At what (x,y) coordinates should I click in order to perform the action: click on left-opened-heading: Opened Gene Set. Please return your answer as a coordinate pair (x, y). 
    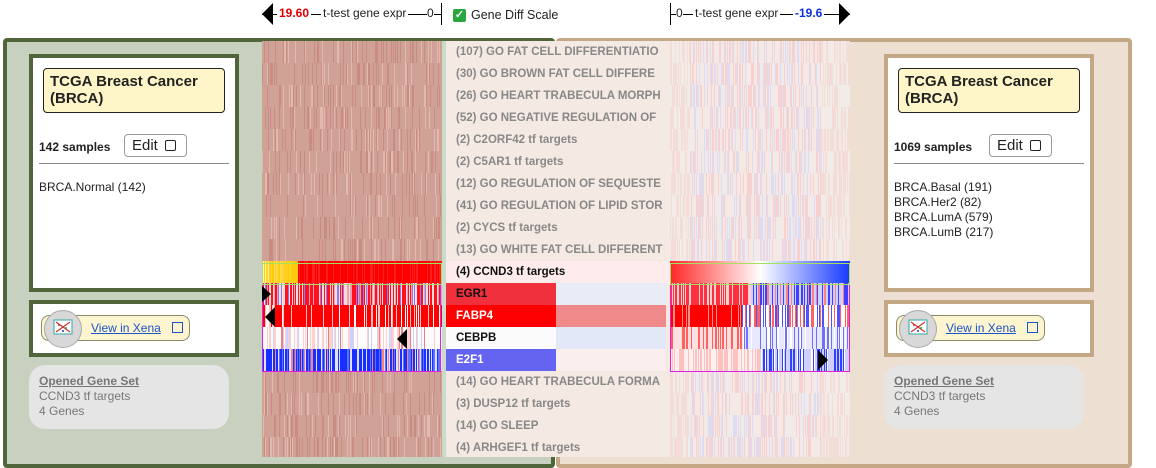
    Looking at the image, I should click on (89, 381).